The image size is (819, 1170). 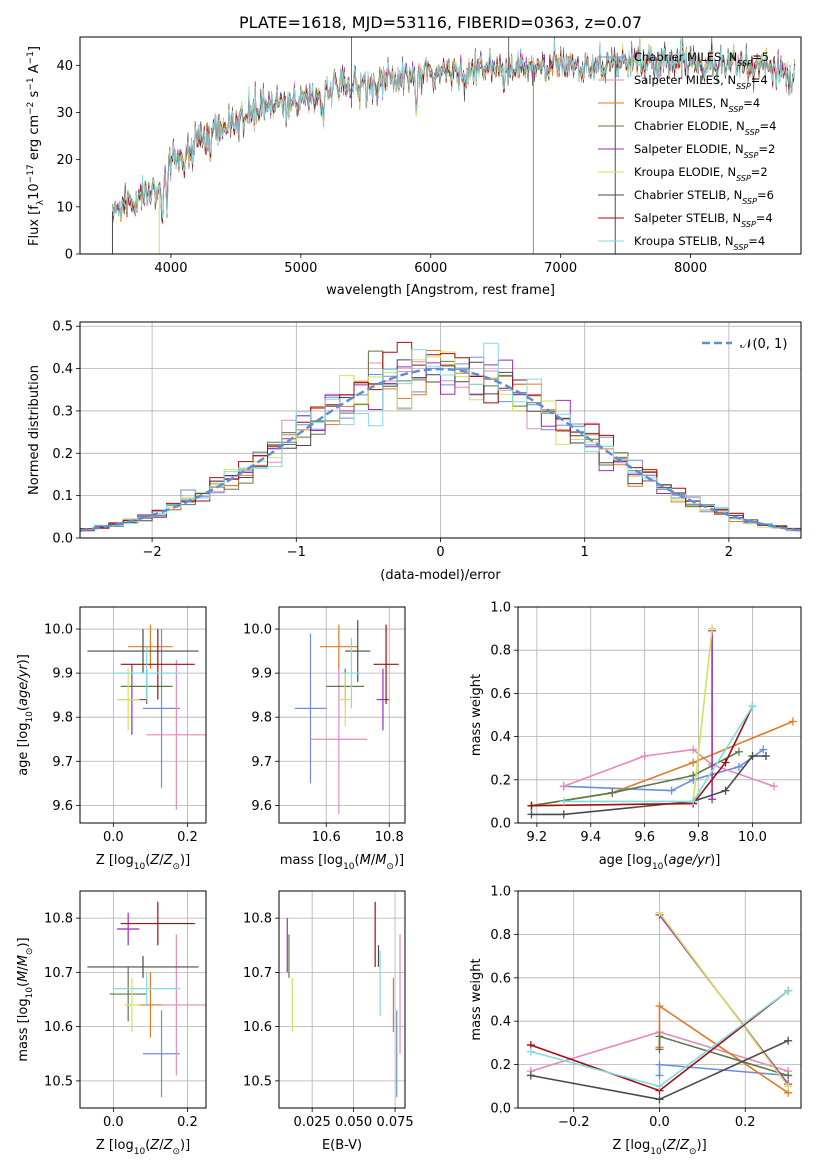 What do you see at coordinates (685, 80) in the screenshot?
I see `legend-label-main: Salpeter MILES, N` at bounding box center [685, 80].